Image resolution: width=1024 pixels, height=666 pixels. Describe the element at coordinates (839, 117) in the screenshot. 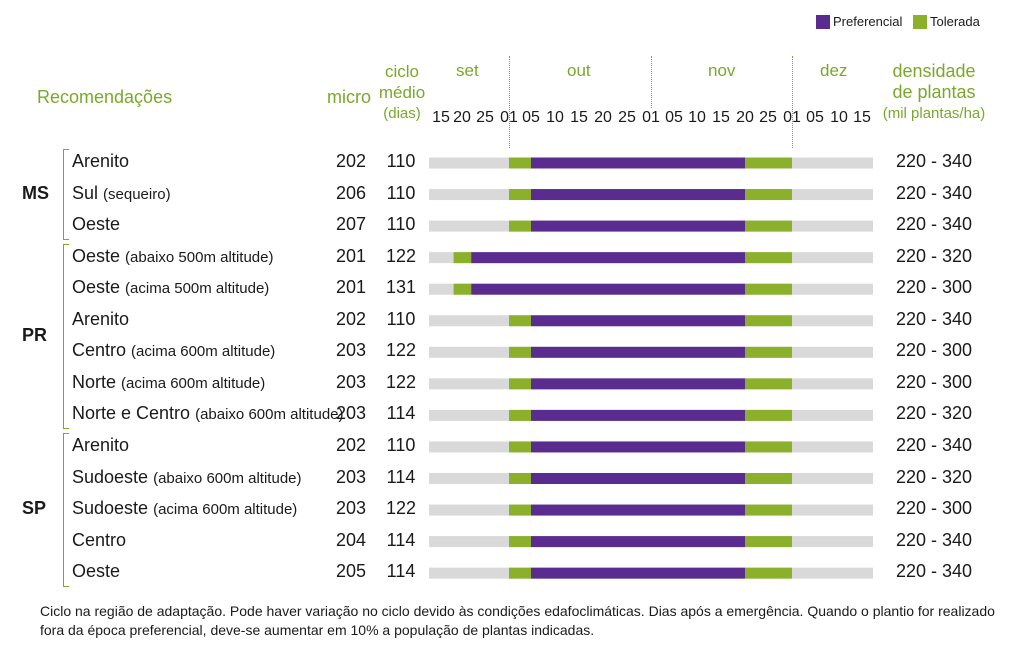

I see `tick-label: 10` at that location.